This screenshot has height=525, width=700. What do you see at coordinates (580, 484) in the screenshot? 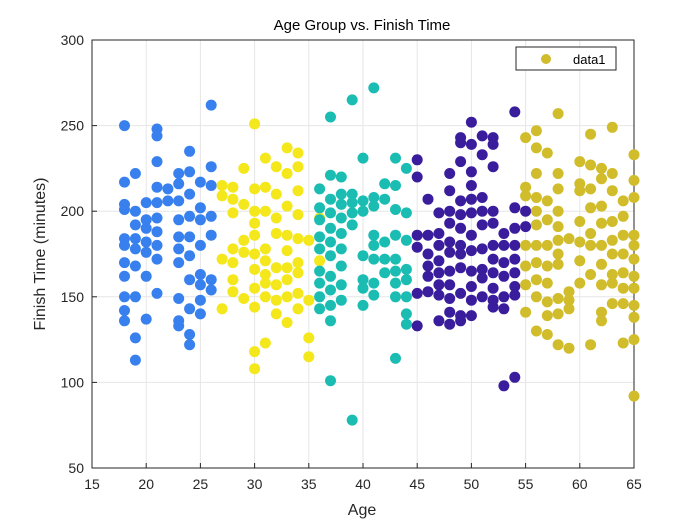
I see `x-tick-label: 60` at bounding box center [580, 484].